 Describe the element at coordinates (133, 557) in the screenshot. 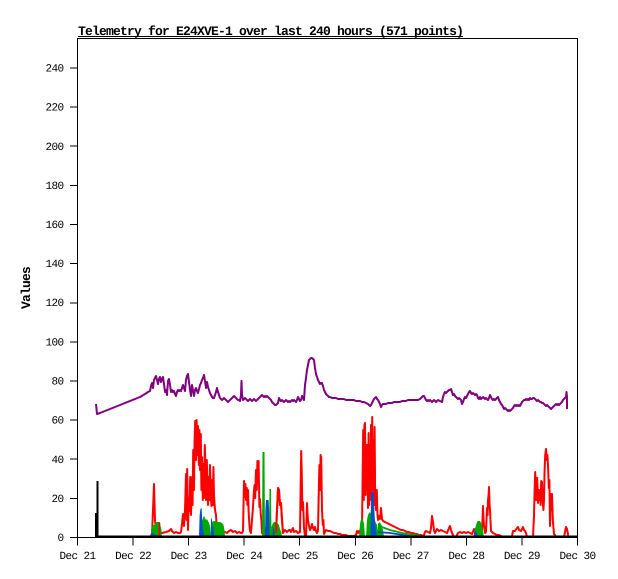

I see `svg-text: Dec 22` at that location.